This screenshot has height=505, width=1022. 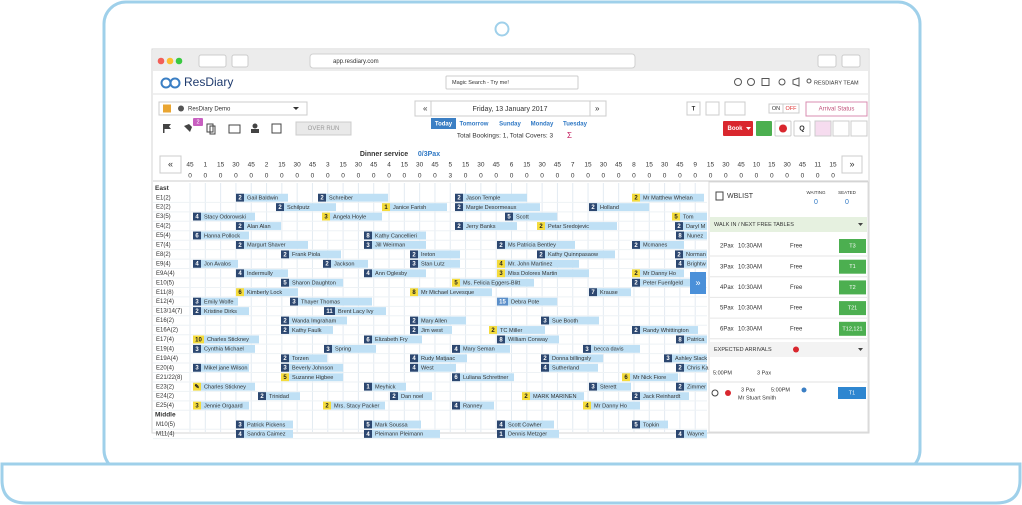 I want to click on off-toggle, so click(x=791, y=108).